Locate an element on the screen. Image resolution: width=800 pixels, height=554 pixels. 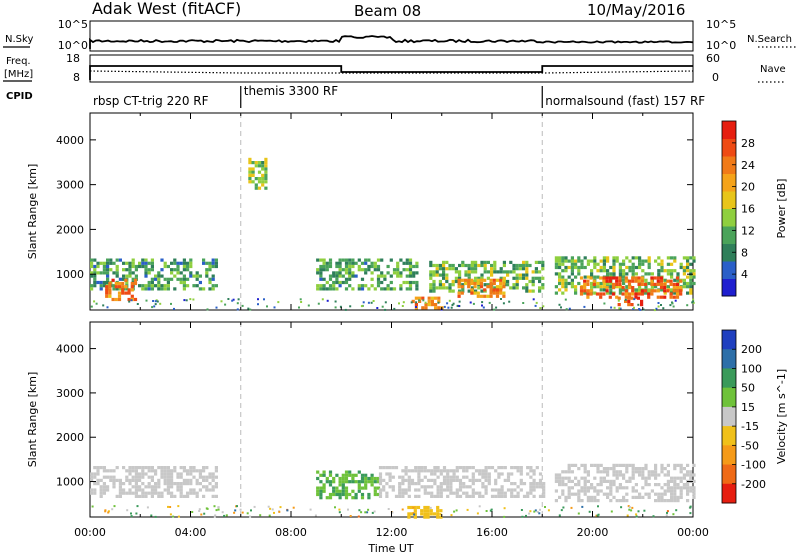
y-tick-label: 2000 is located at coordinates (70, 229).